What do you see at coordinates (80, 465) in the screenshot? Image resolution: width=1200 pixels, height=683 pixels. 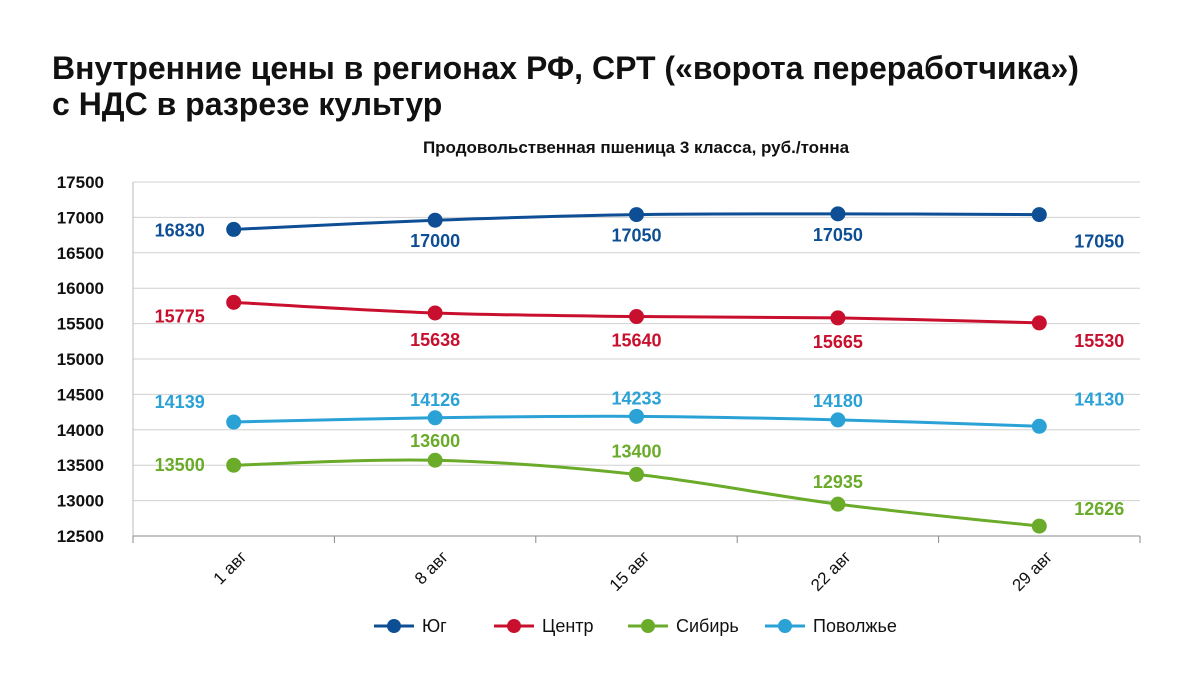 I see `y-tick-label-13500: 13500` at bounding box center [80, 465].